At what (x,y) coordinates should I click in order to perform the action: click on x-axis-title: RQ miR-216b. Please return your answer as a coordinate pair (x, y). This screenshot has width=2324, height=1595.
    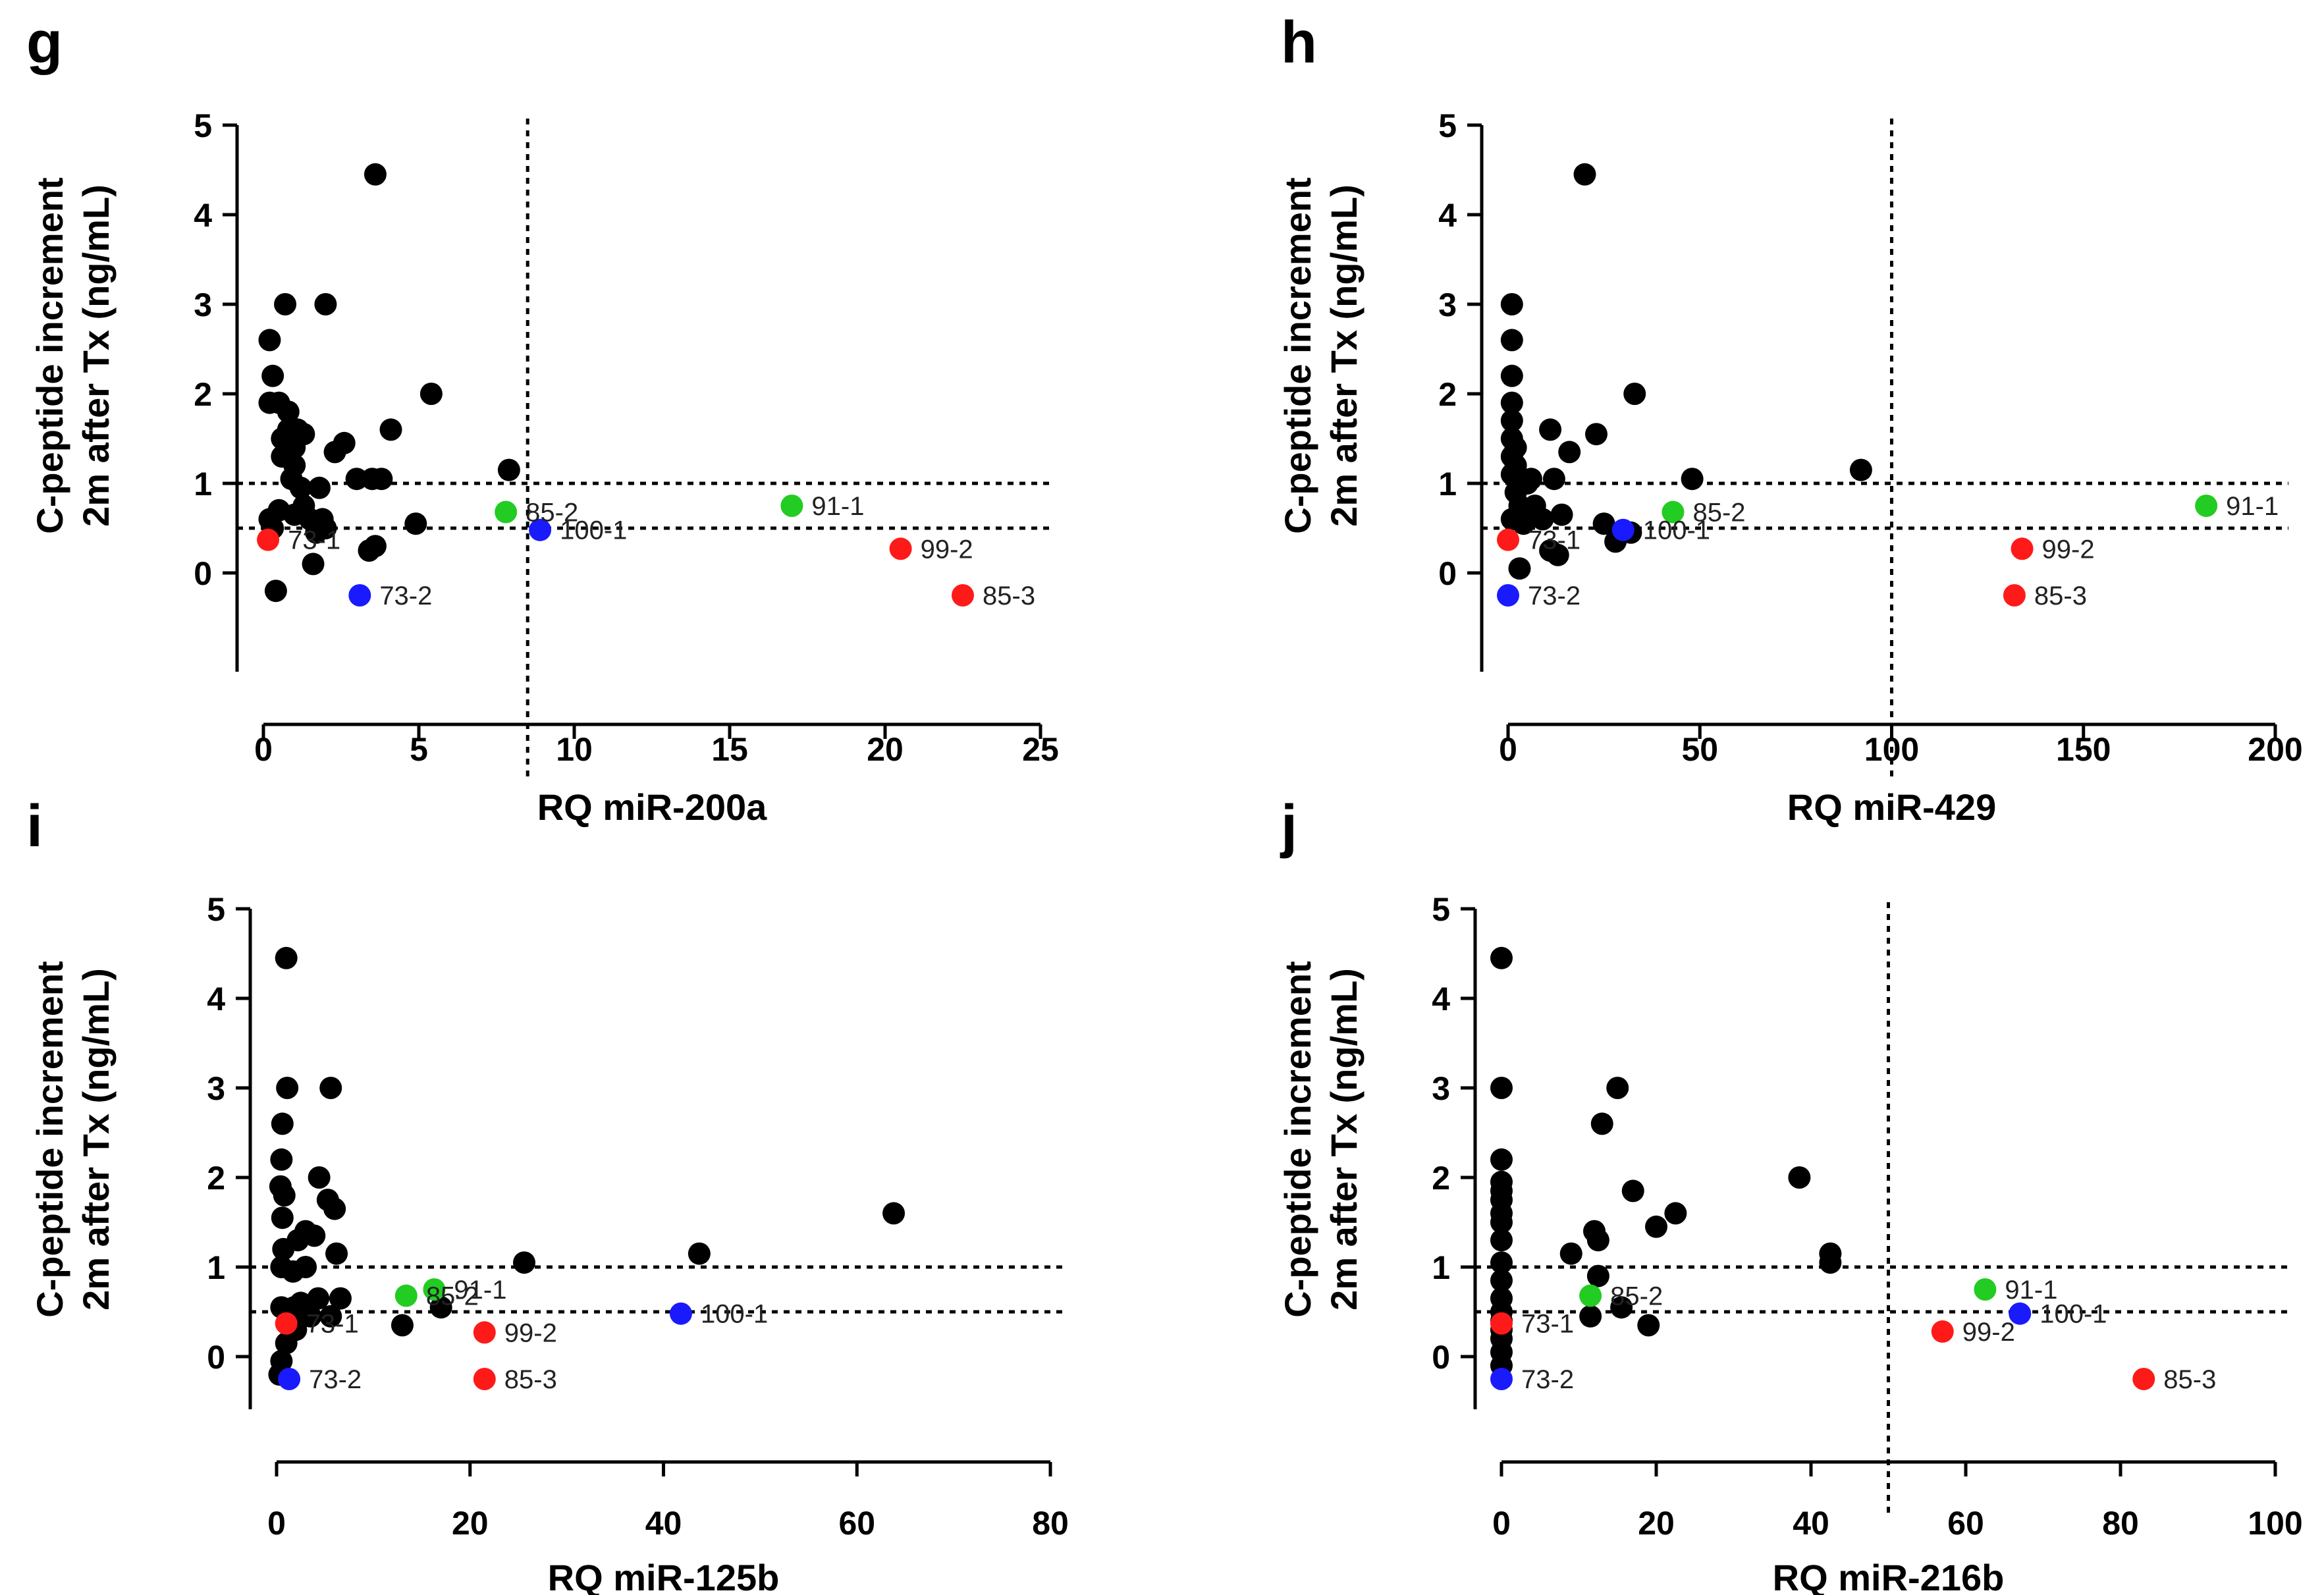
    Looking at the image, I should click on (1889, 1576).